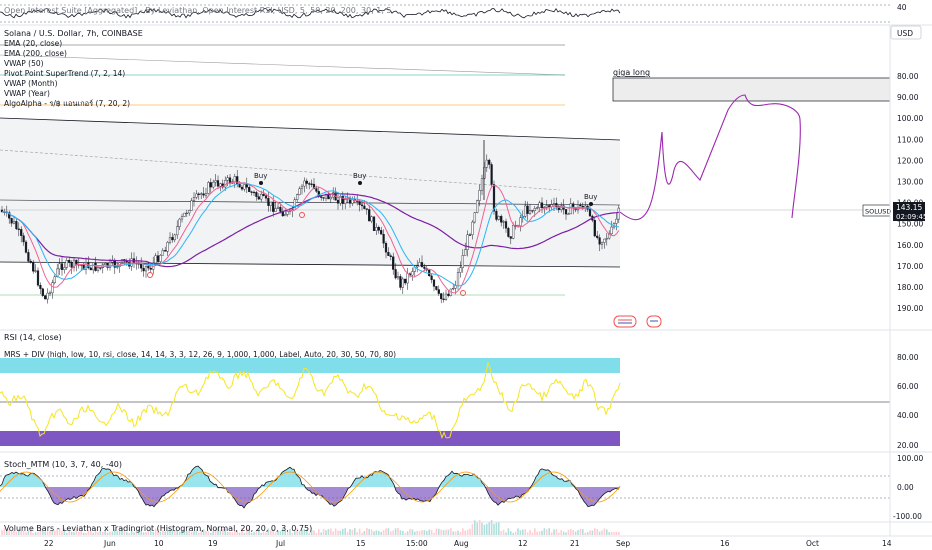 Image resolution: width=932 pixels, height=550 pixels. I want to click on time-axis: 22 Jun 10 19 Jul 15 15:00 Aug 12 21 Sep 16 Oct 14, so click(468, 543).